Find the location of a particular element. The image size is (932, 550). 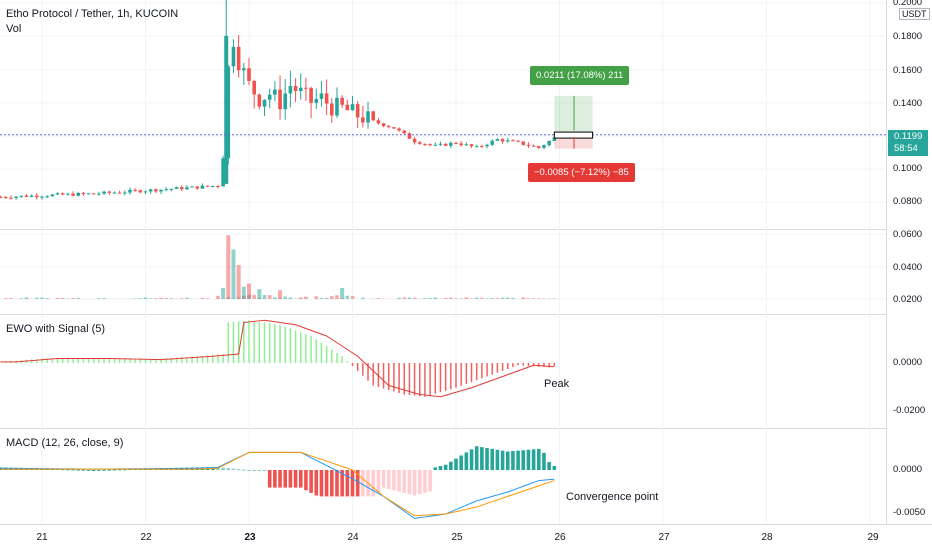

price-tick: 0.2000 is located at coordinates (908, 4).